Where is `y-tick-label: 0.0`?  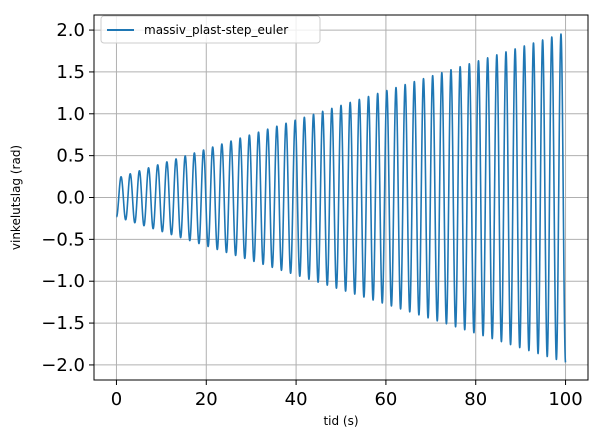 y-tick-label: 0.0 is located at coordinates (70, 198).